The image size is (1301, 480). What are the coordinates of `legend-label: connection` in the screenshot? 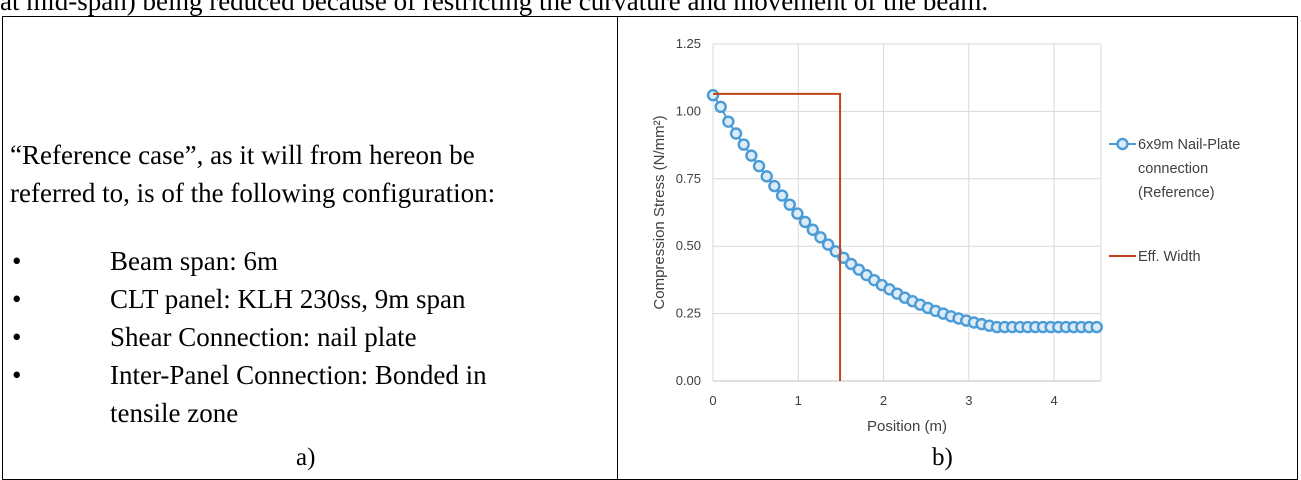 It's located at (1173, 169).